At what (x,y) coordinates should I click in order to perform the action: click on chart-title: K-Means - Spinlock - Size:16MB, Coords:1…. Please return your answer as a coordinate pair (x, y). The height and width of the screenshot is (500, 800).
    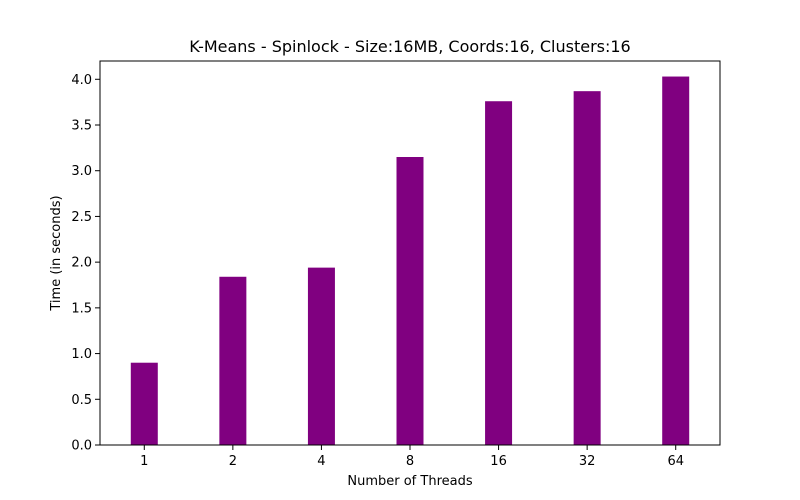
    Looking at the image, I should click on (409, 46).